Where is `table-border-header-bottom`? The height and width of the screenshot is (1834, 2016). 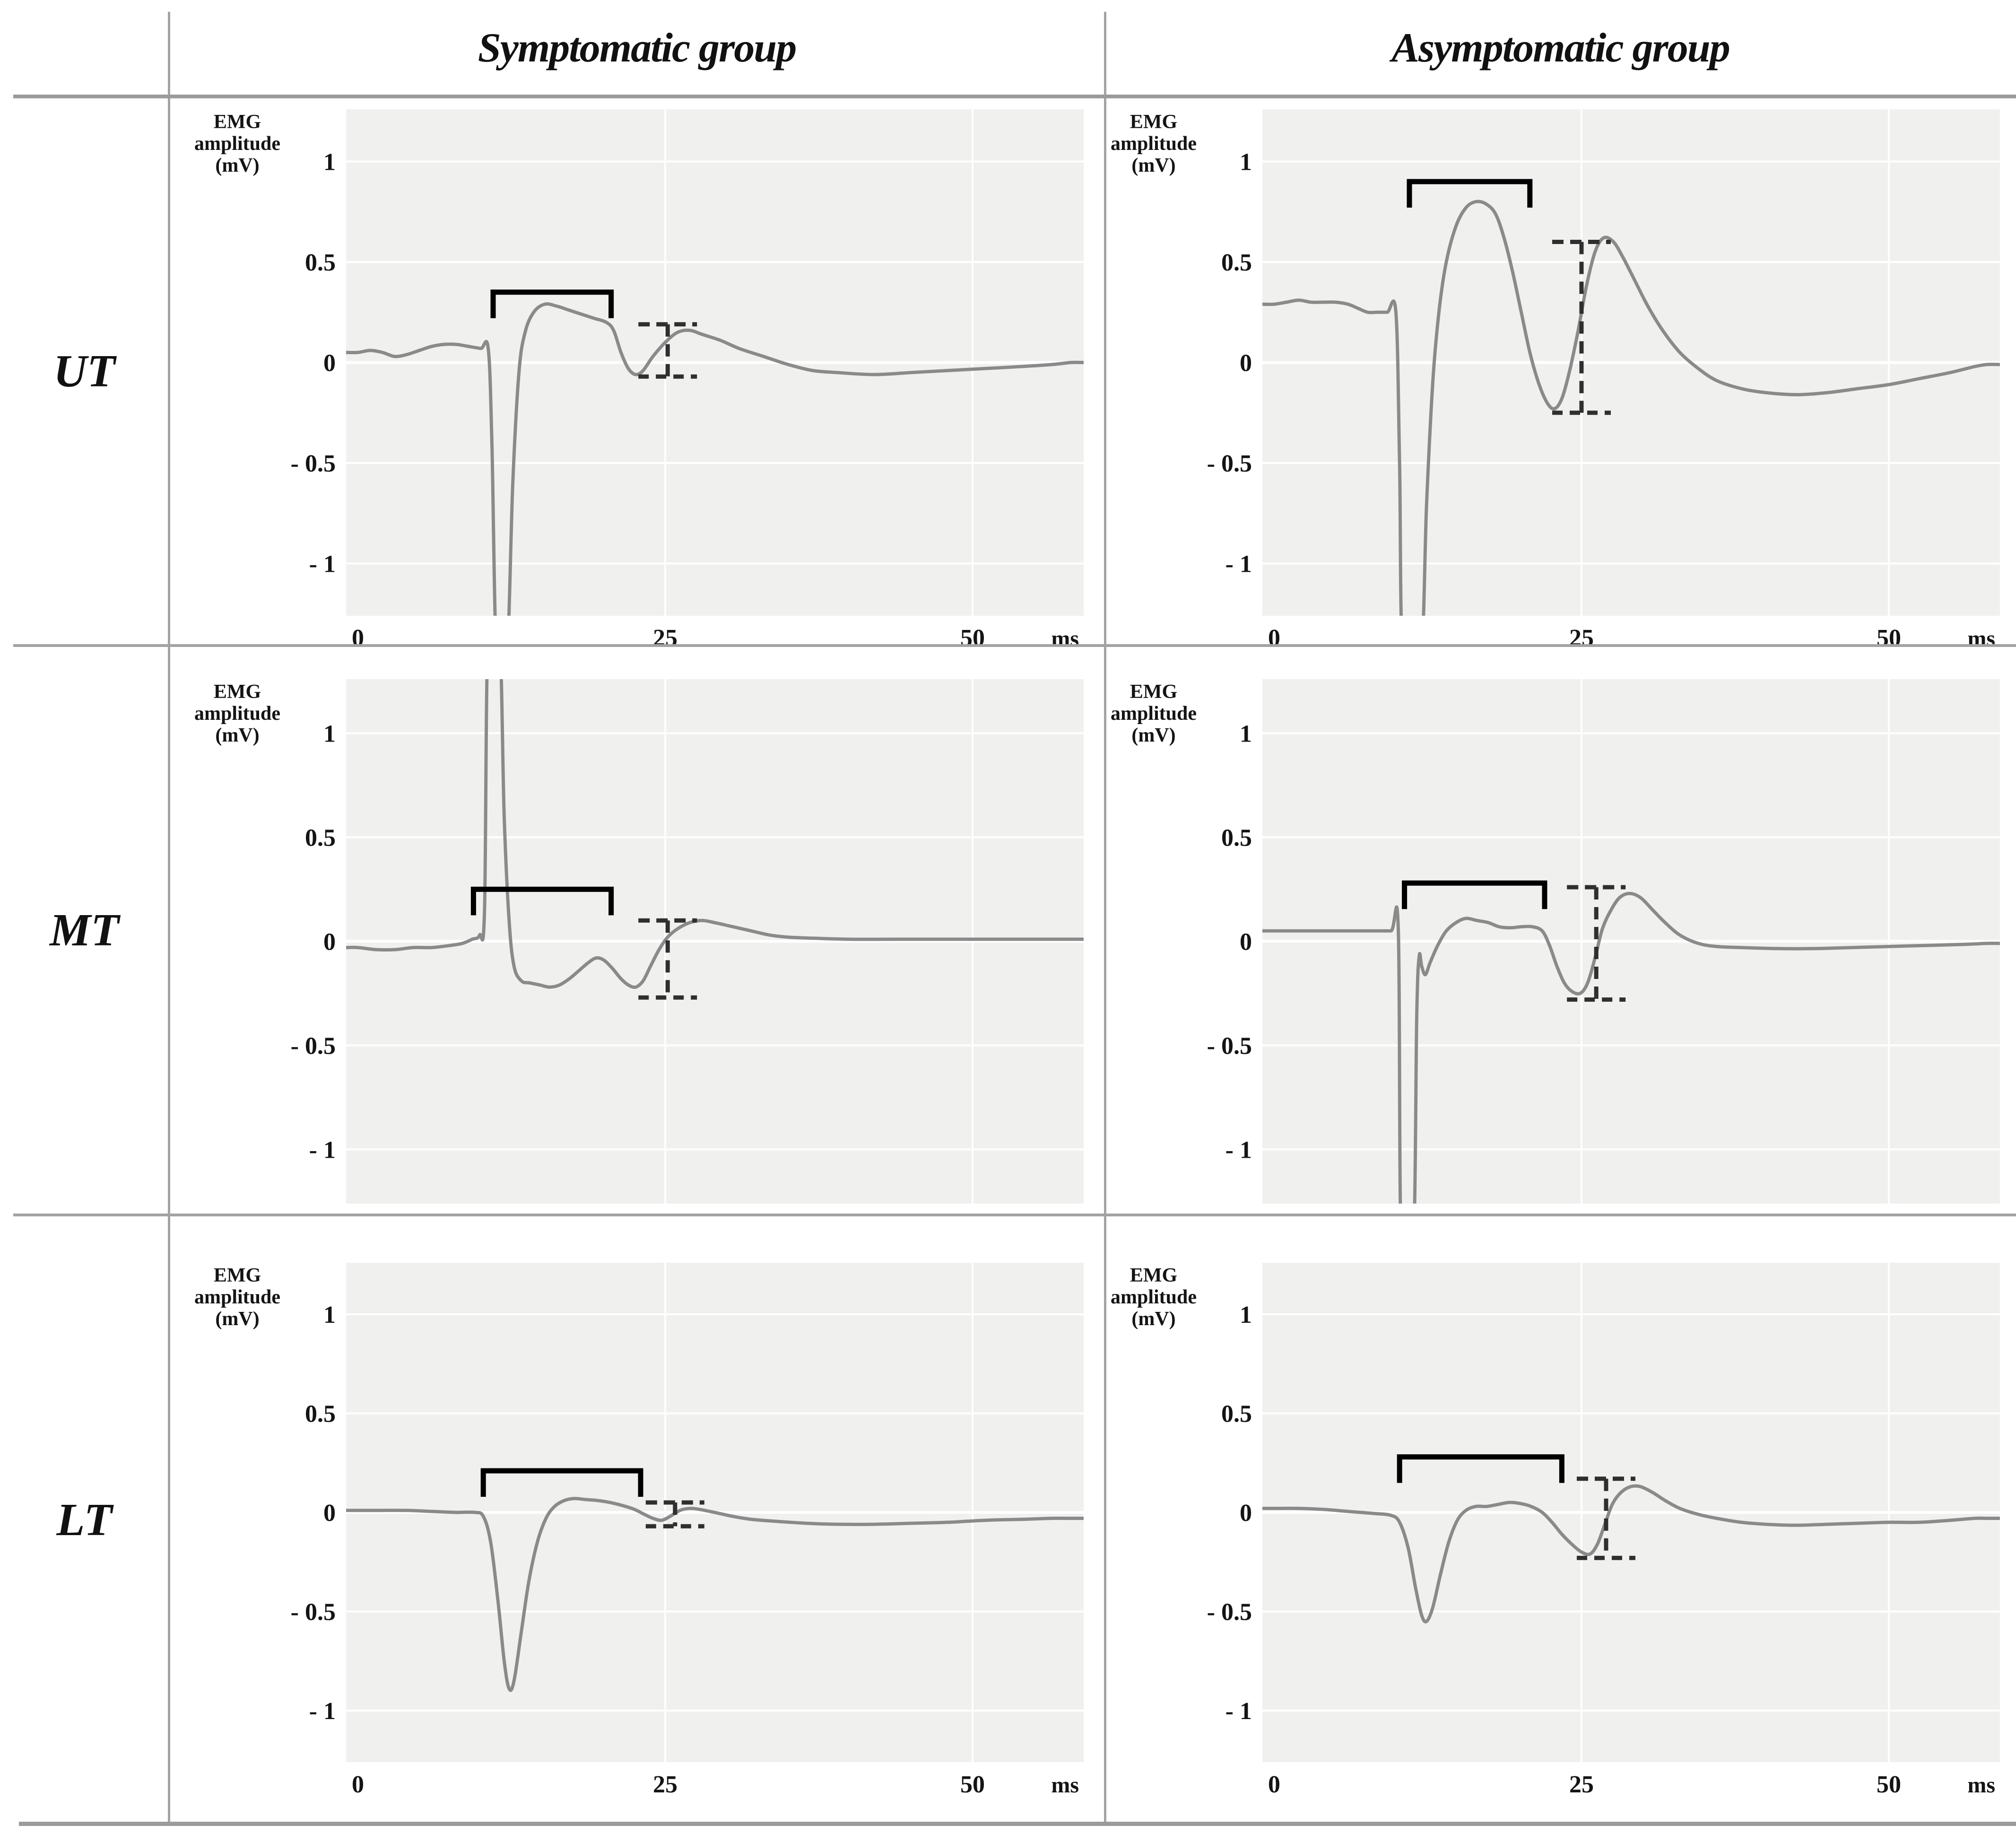 table-border-header-bottom is located at coordinates (1014, 96).